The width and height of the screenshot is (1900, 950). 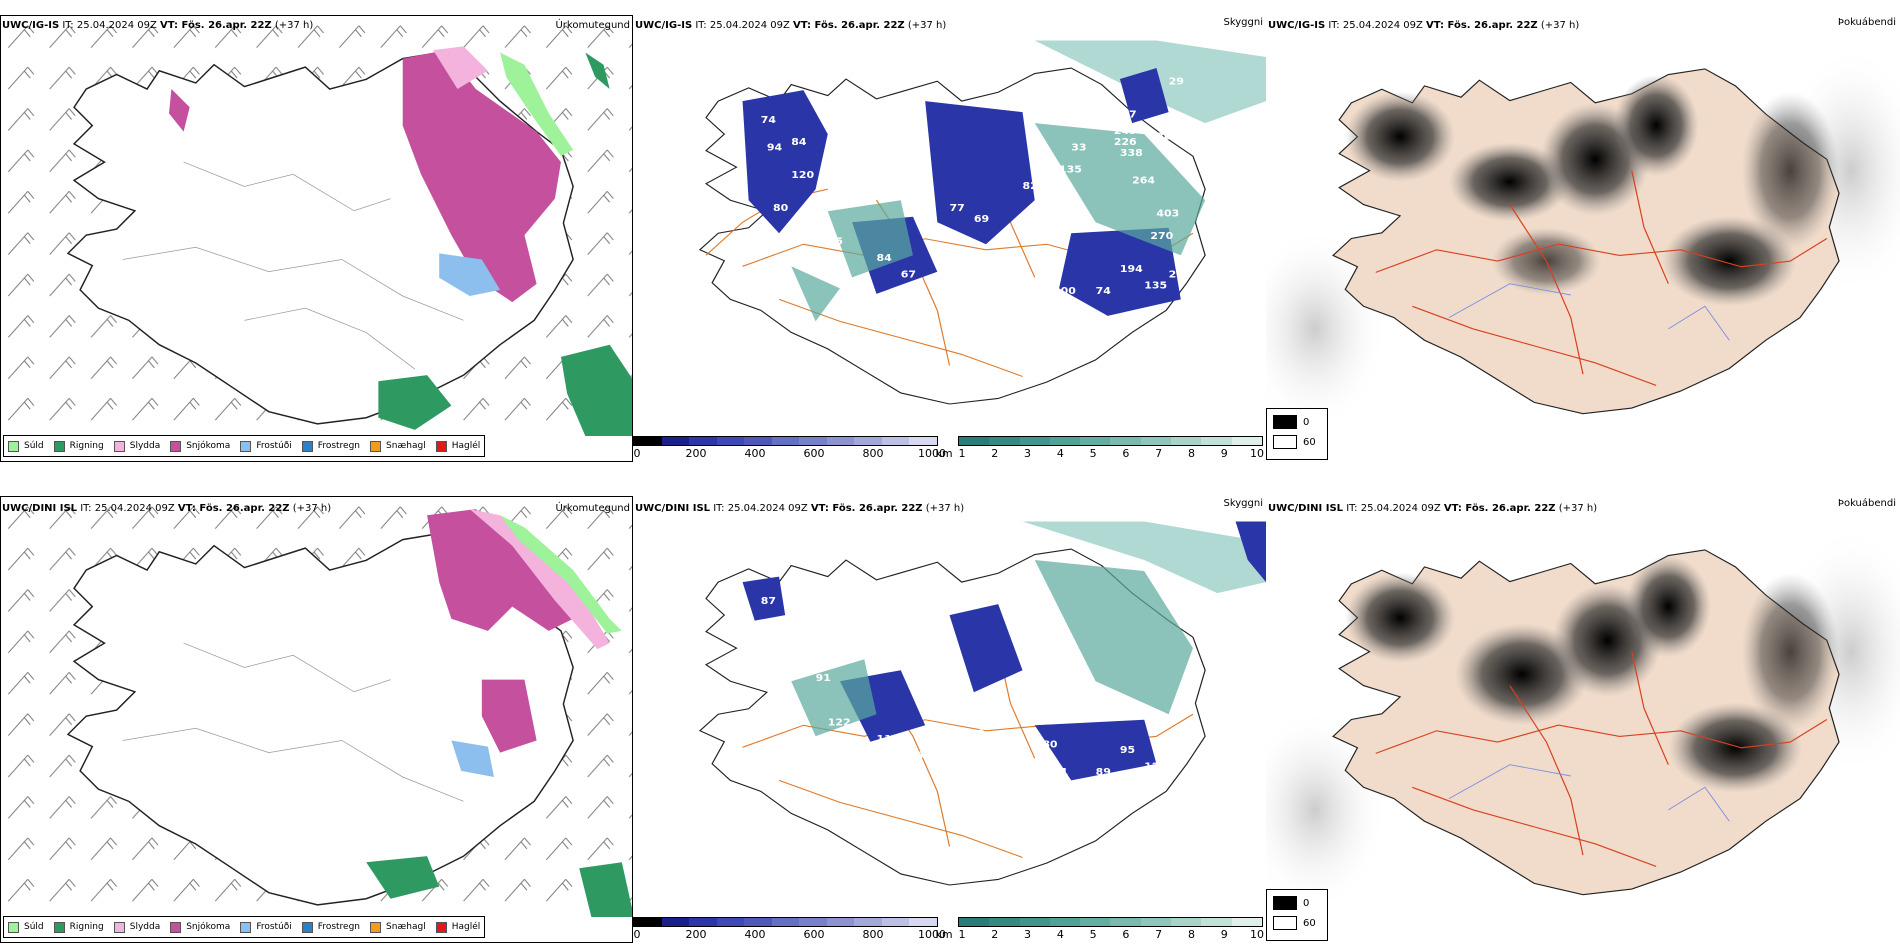 I want to click on row2-clouds-title: Skyggni, so click(x=1243, y=503).